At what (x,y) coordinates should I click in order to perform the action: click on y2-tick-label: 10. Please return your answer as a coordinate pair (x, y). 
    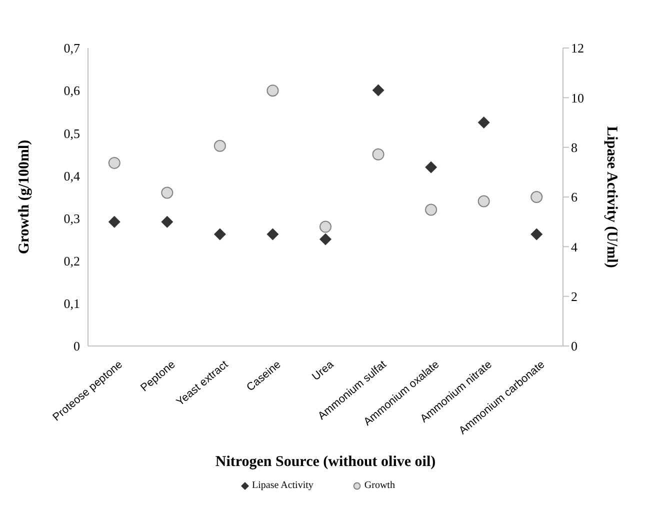
    Looking at the image, I should click on (577, 98).